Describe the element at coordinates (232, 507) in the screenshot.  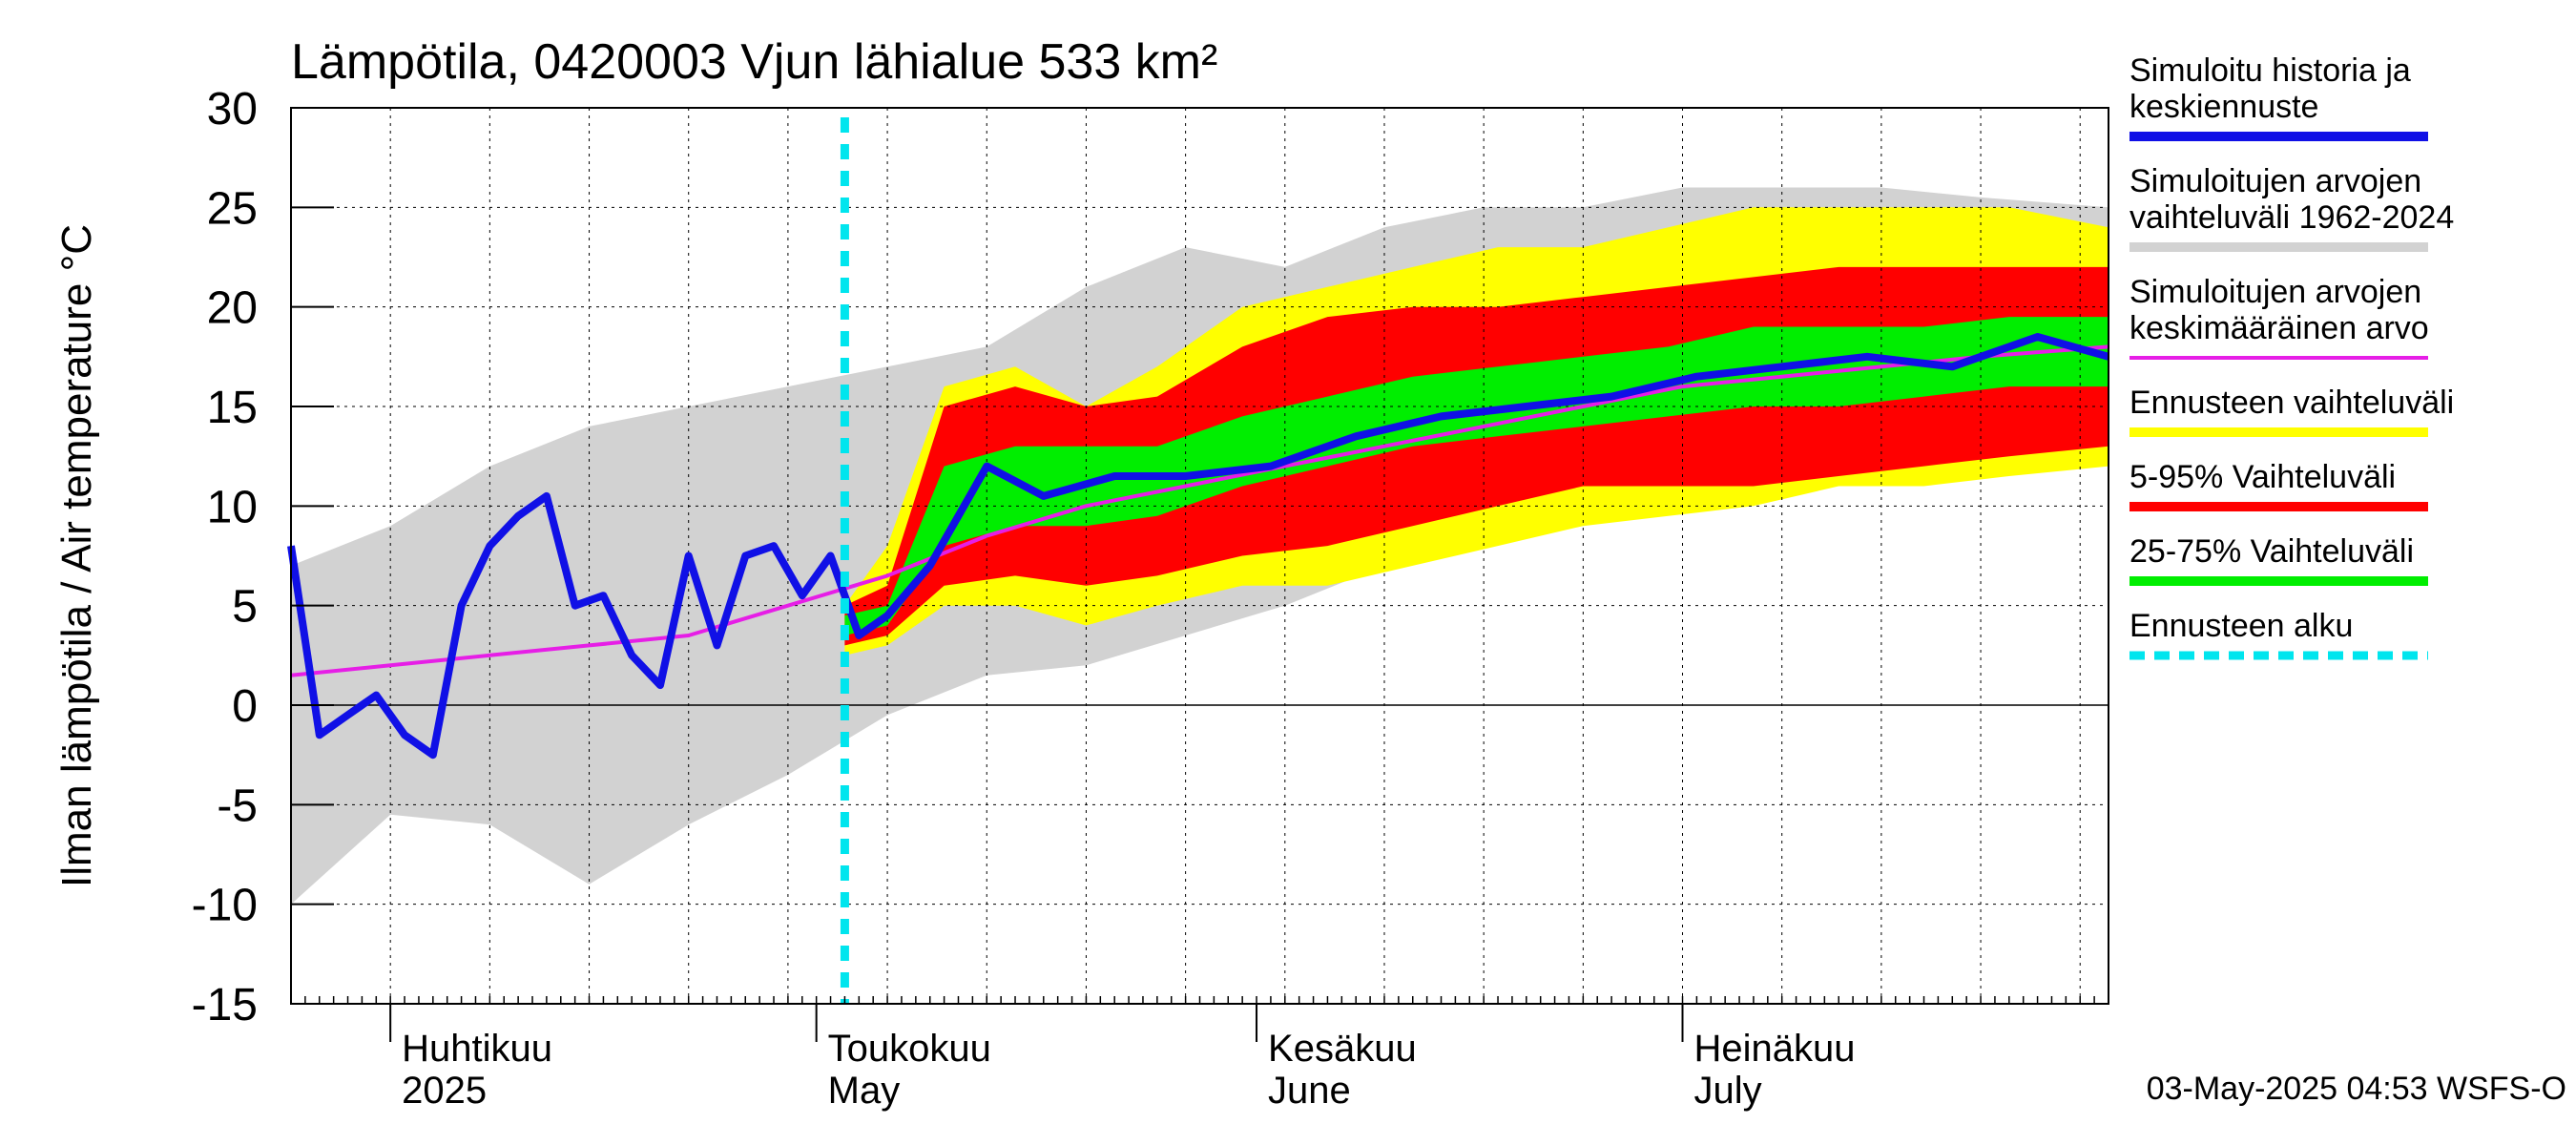
I see `y-tick-label: 10` at that location.